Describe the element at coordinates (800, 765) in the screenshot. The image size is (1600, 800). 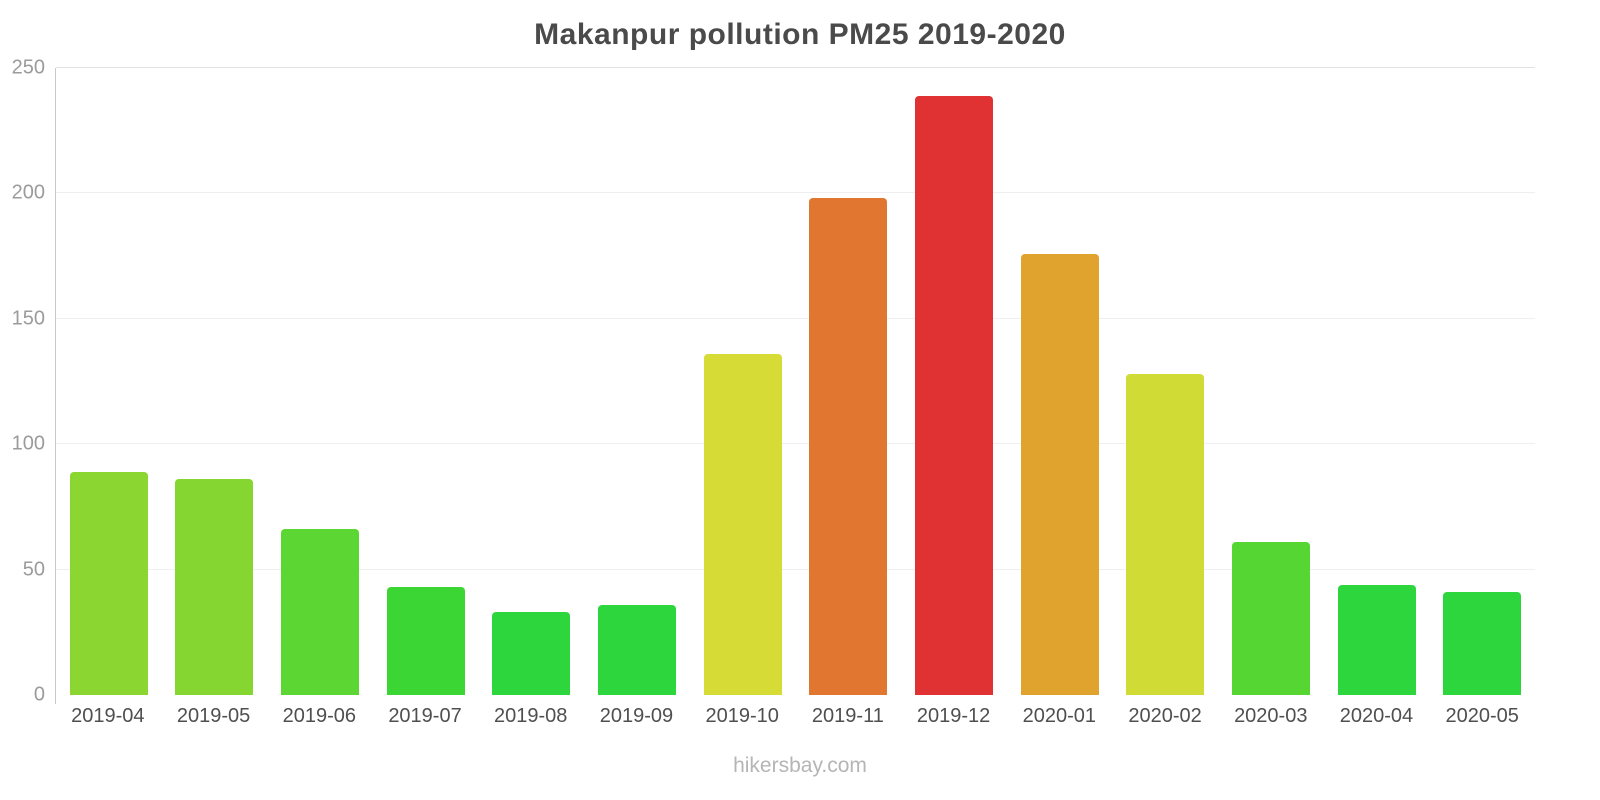
I see `footer-watermark: hikersbay.com` at that location.